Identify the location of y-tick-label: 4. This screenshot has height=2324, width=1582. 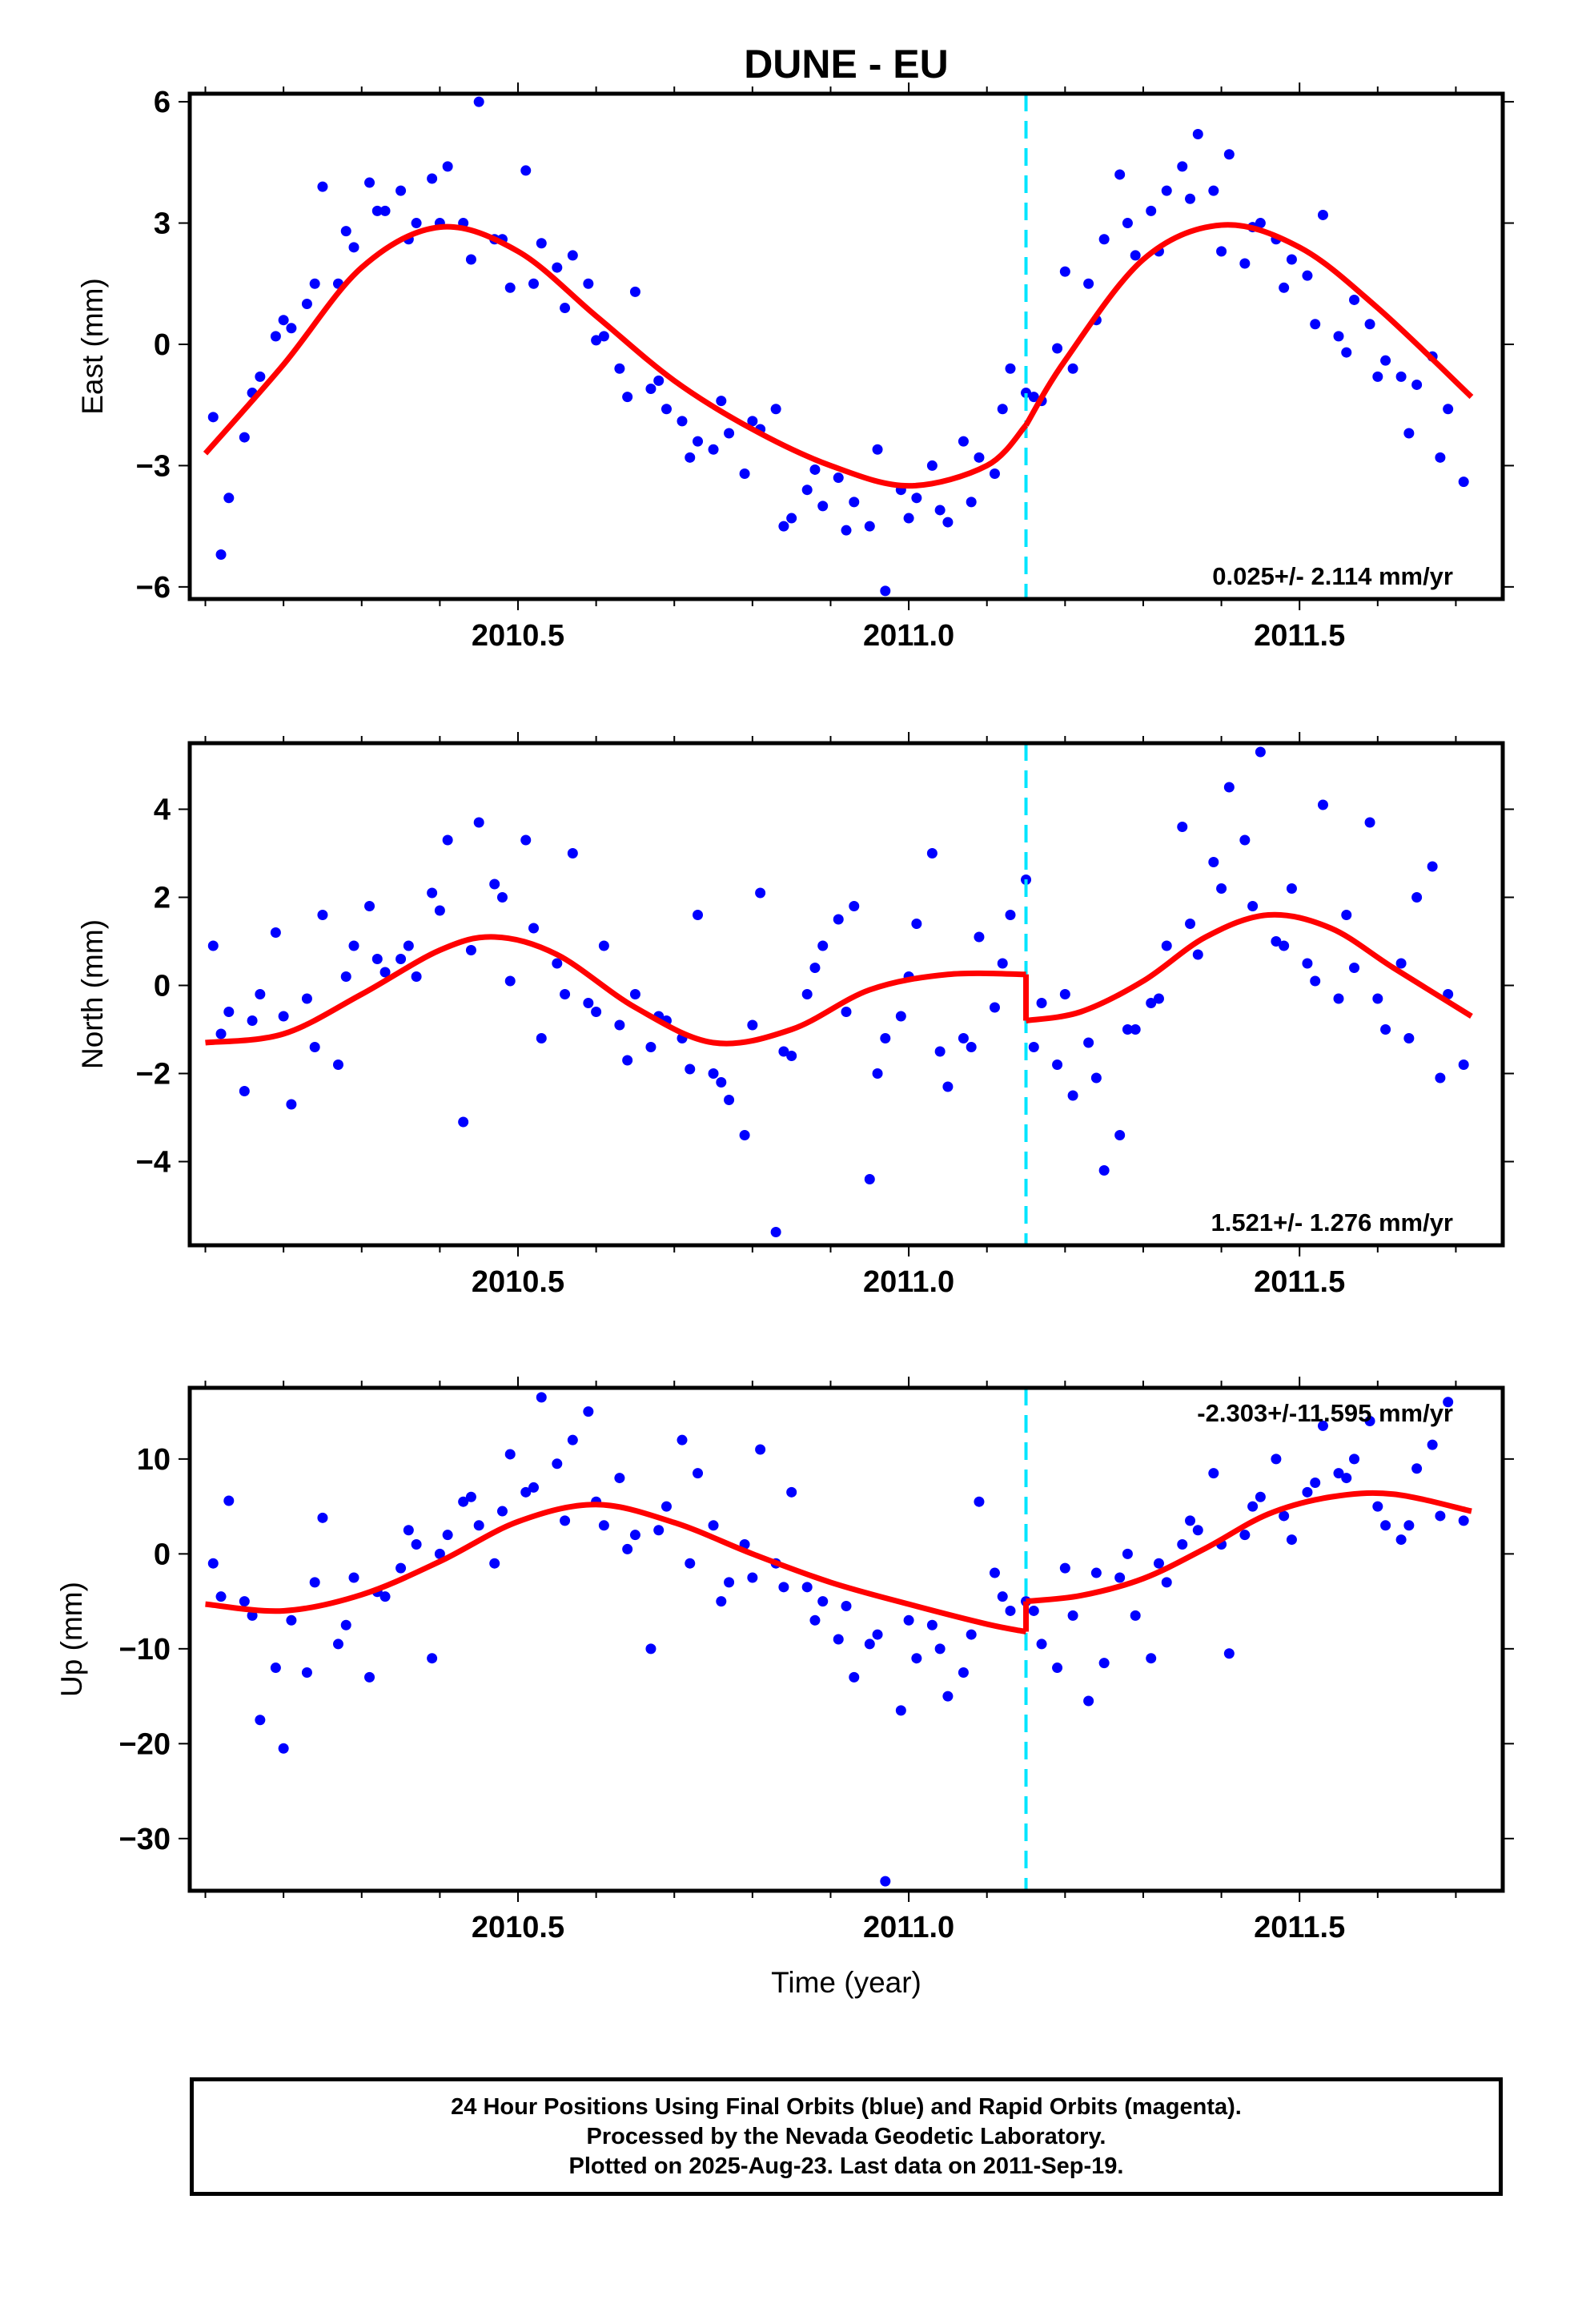
(162, 810).